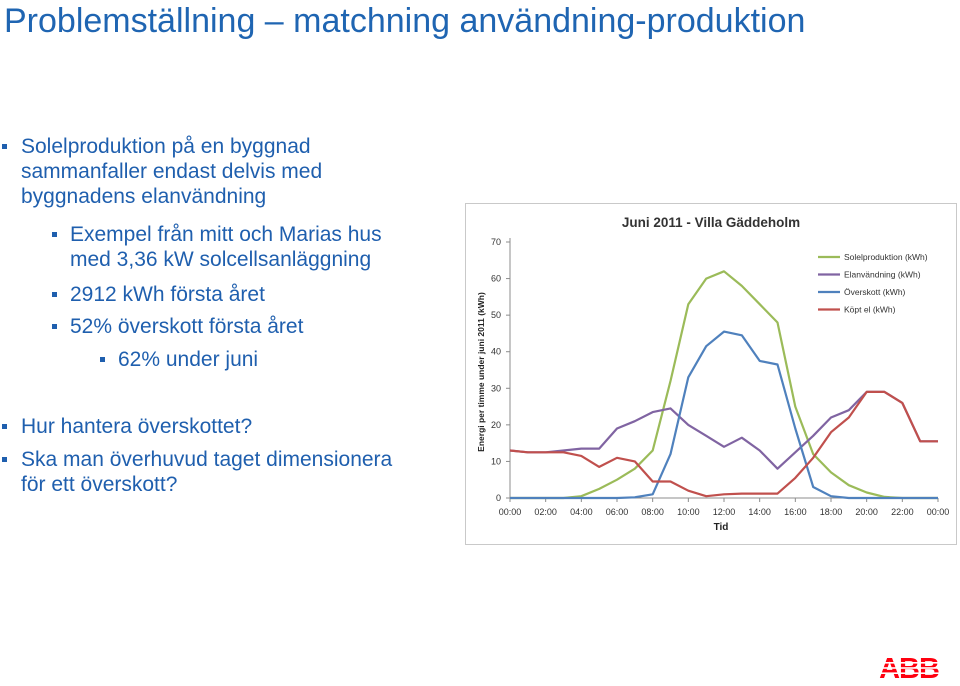 The height and width of the screenshot is (686, 960). Describe the element at coordinates (759, 512) in the screenshot. I see `x-tick-label: 14:00` at that location.